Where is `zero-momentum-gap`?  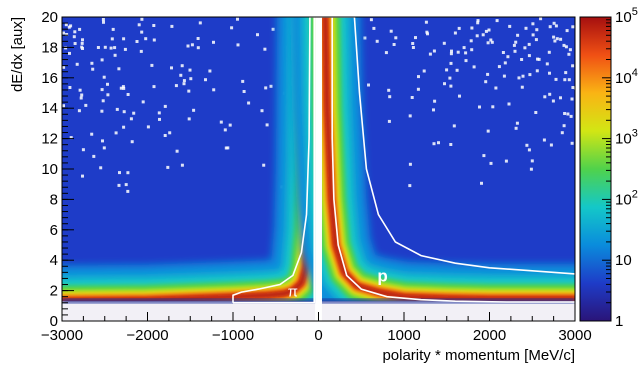 zero-momentum-gap is located at coordinates (318, 169).